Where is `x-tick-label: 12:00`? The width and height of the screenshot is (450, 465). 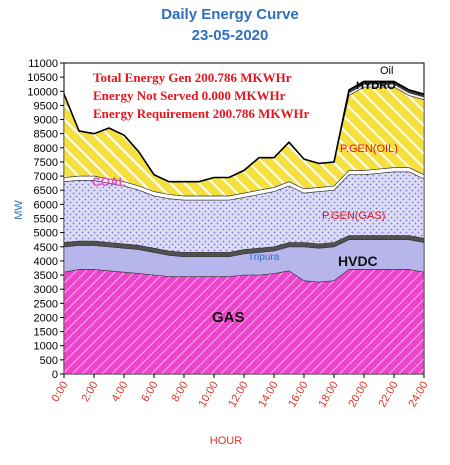 x-tick-label: 12:00 is located at coordinates (238, 395).